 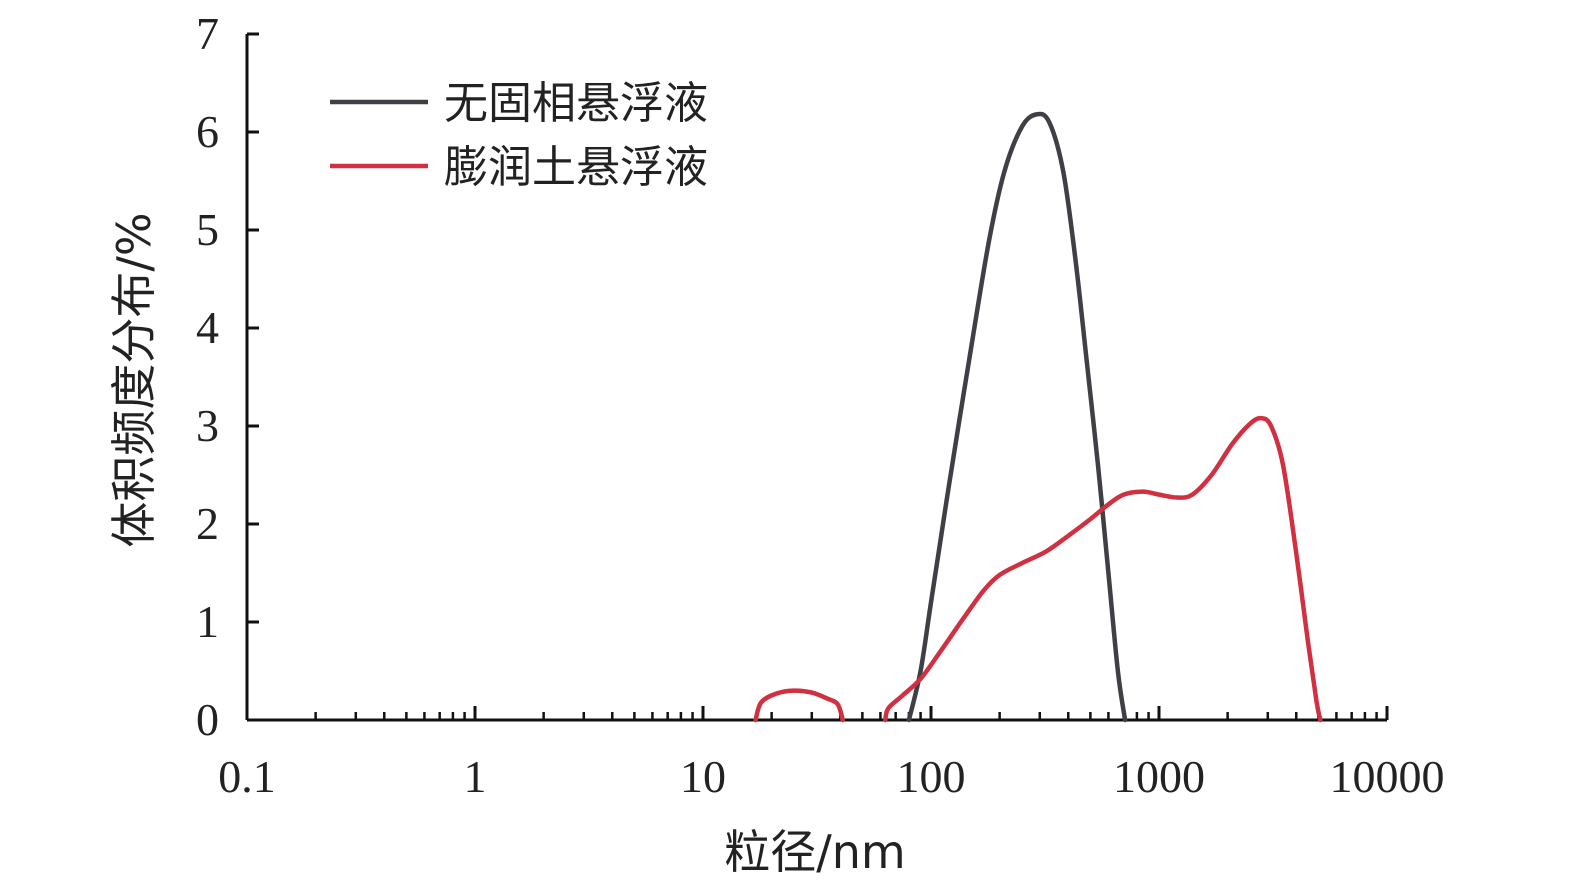 What do you see at coordinates (207, 327) in the screenshot?
I see `y-tick-label: 4` at bounding box center [207, 327].